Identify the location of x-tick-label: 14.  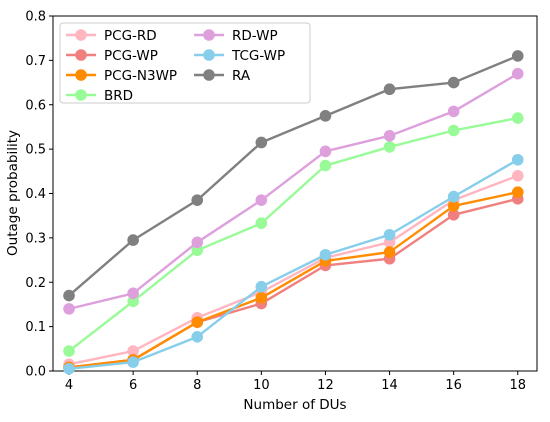
(389, 385).